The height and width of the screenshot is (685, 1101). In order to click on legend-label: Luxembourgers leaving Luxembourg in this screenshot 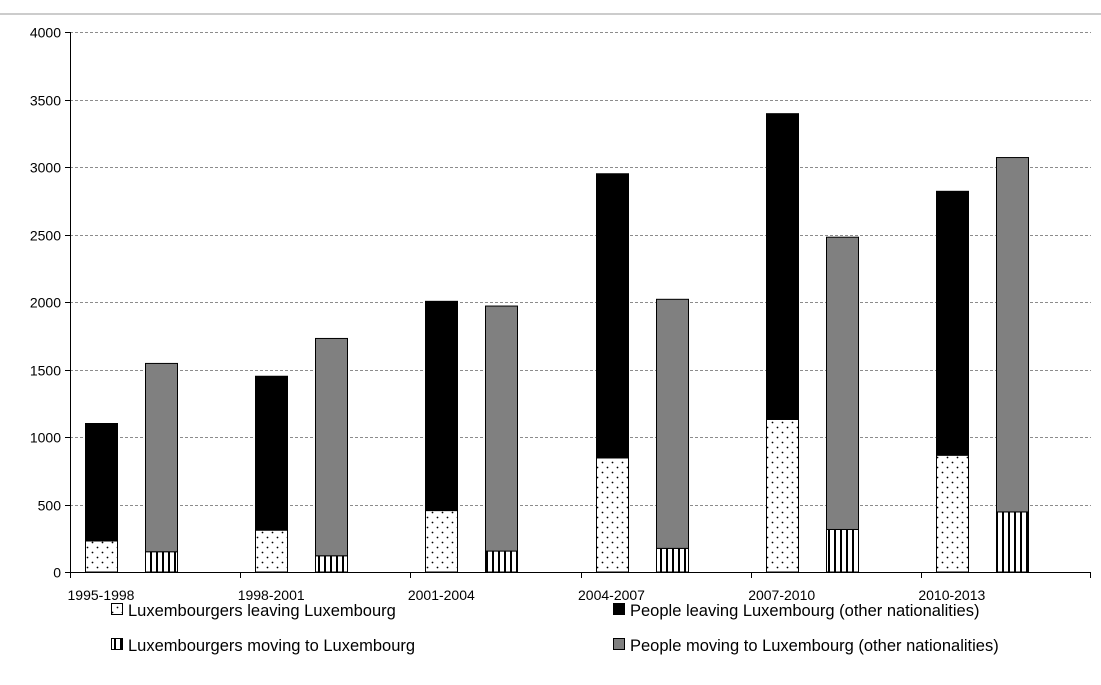, I will do `click(262, 611)`.